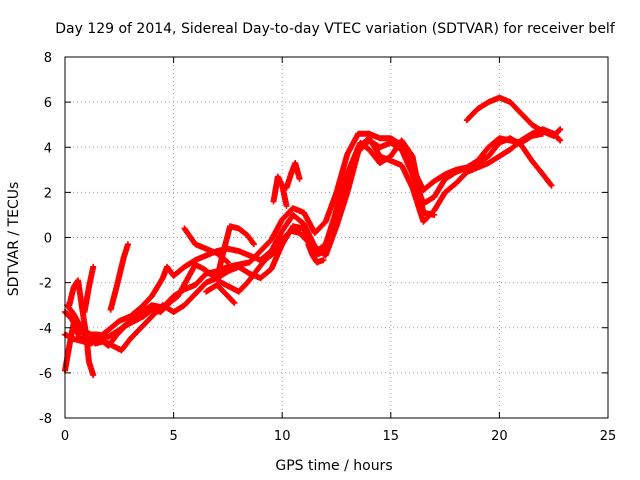 The image size is (640, 480). I want to click on y-tick-label: 8, so click(48, 58).